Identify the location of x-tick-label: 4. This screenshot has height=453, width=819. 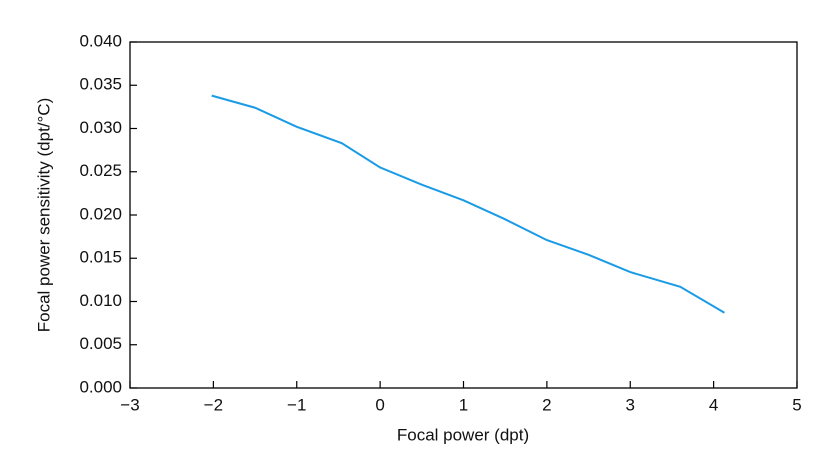
(713, 404).